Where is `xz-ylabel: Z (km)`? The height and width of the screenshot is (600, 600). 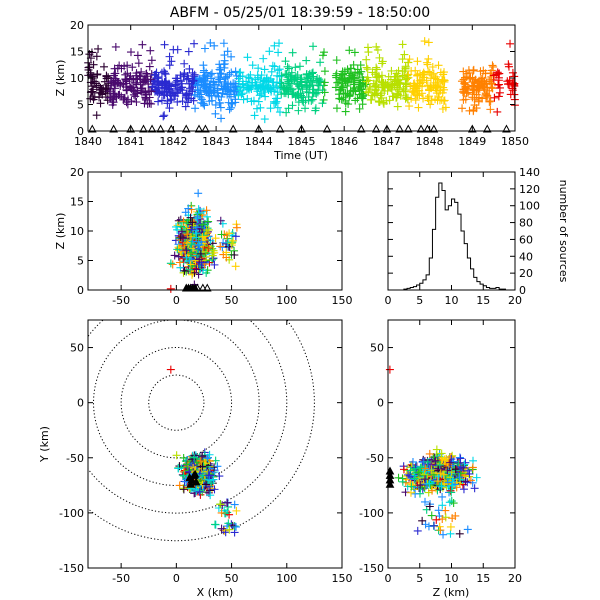
xz-ylabel: Z (km) is located at coordinates (60, 231).